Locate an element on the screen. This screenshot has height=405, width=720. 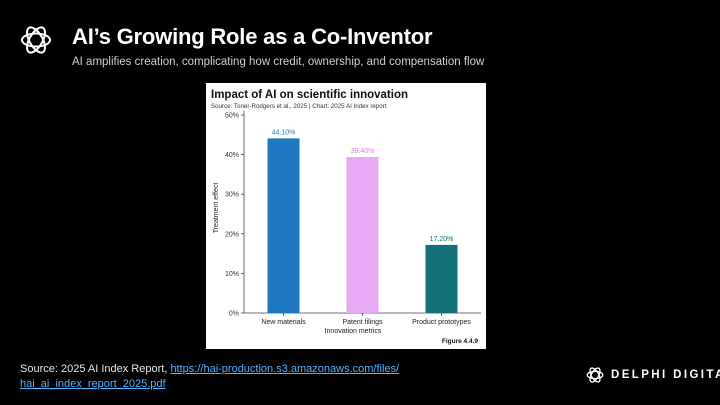
brand-mark: DELPHI DIGITAL is located at coordinates (652, 375).